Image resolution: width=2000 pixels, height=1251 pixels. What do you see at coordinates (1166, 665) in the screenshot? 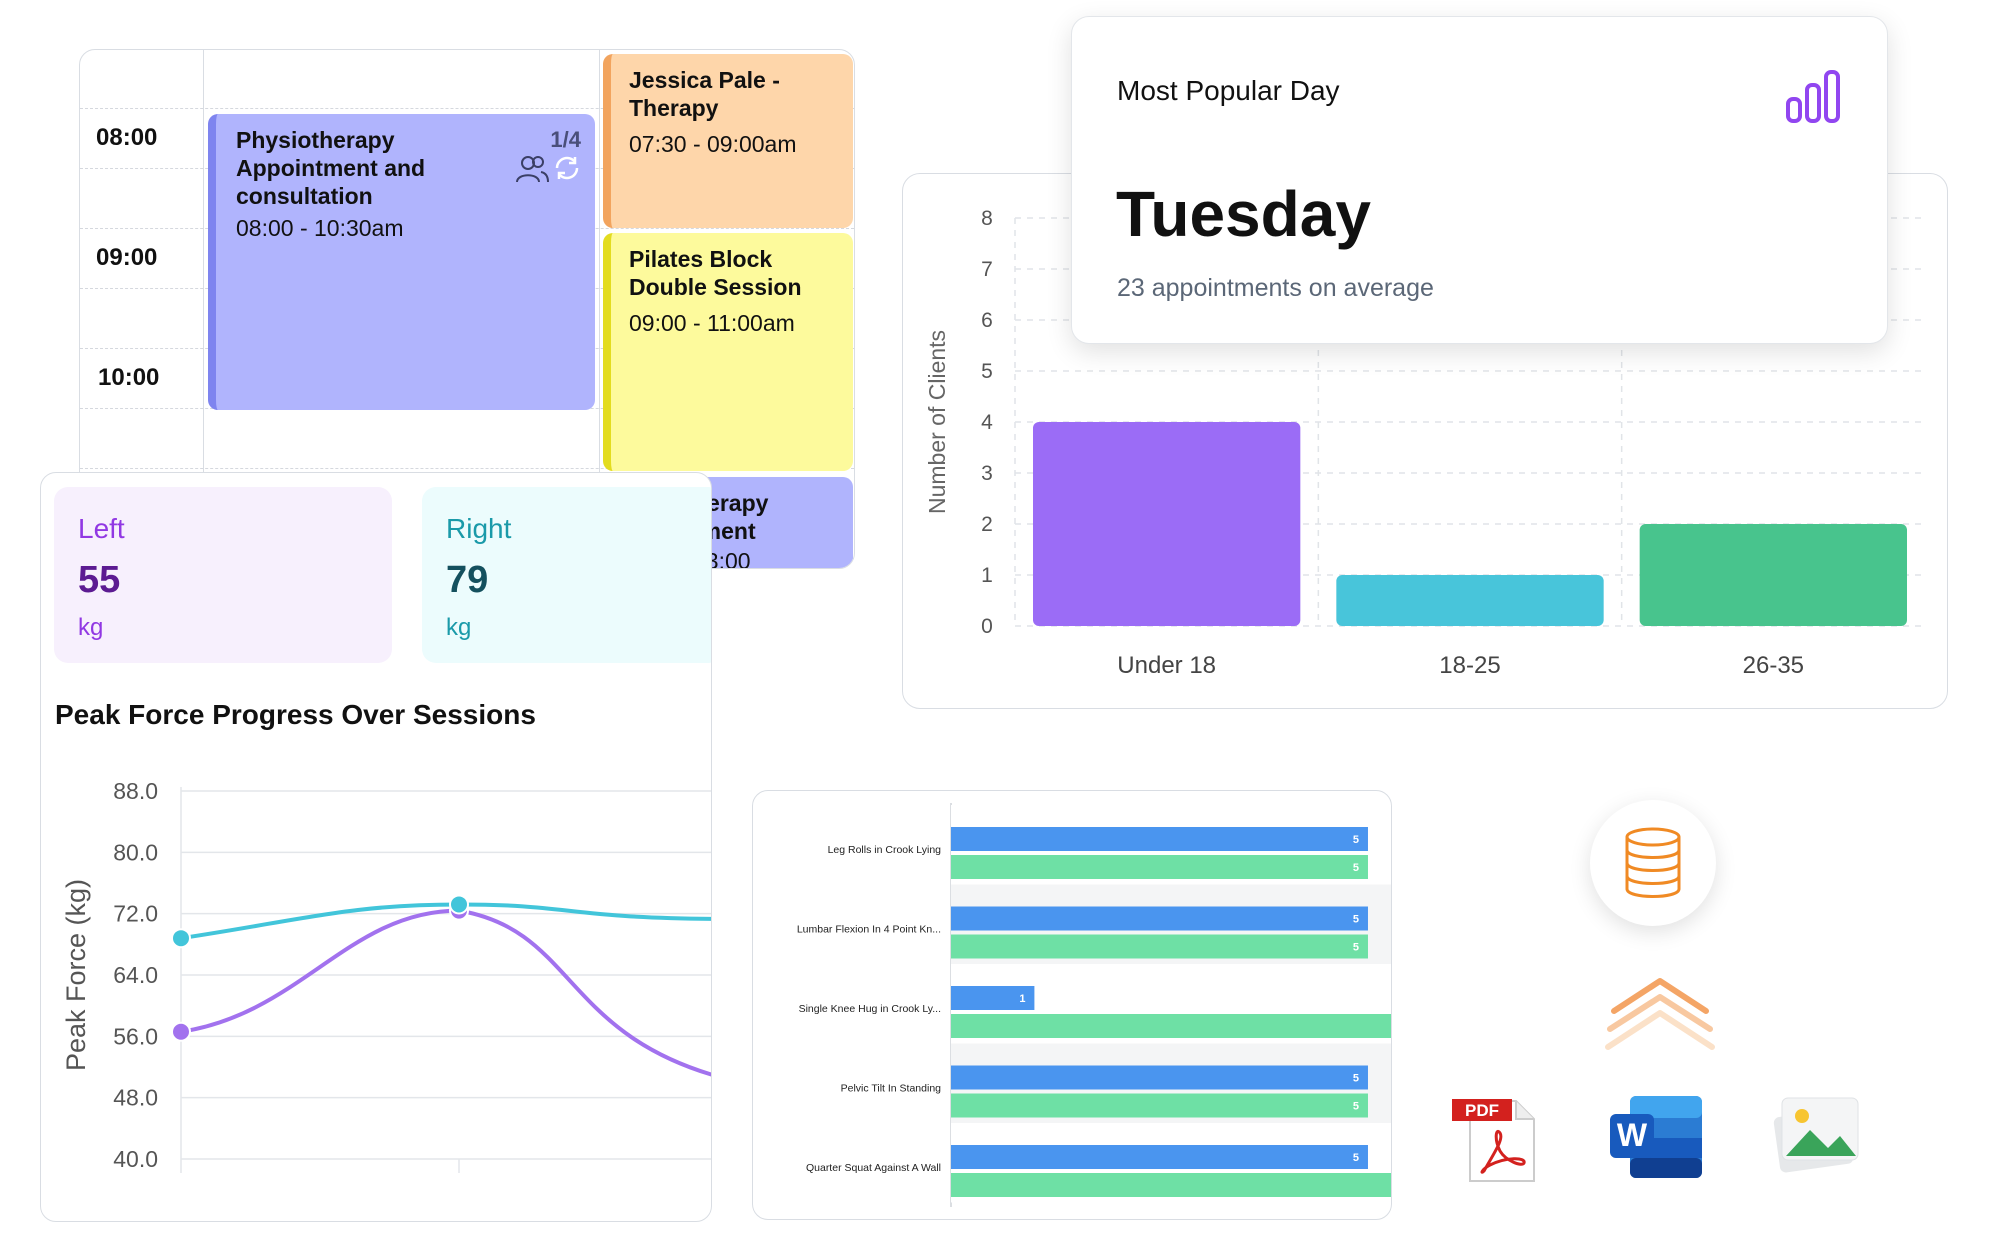
I see `x-tick-label: Under 18` at bounding box center [1166, 665].